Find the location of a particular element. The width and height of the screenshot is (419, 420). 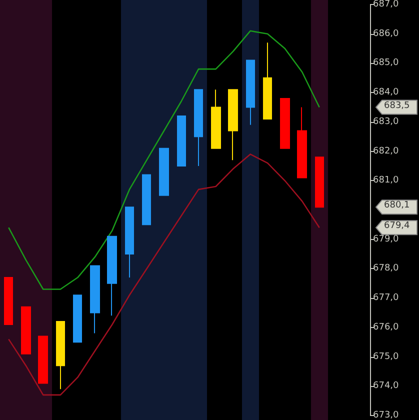

y-tick-label: 687,0 is located at coordinates (386, 5).